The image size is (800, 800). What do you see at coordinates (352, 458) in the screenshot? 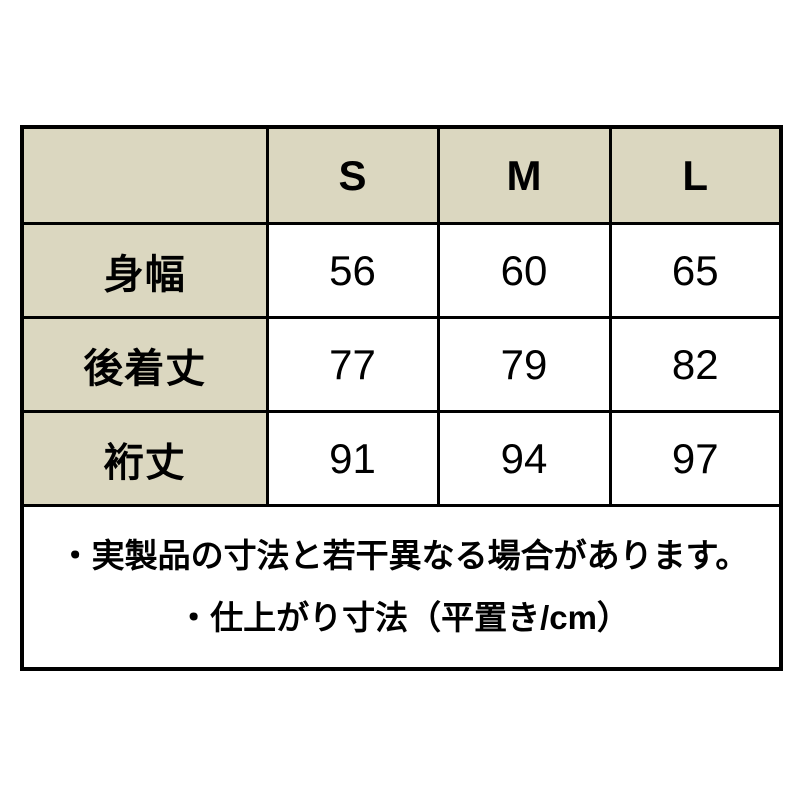
I see `cell-sleeve-length-s: 91` at bounding box center [352, 458].